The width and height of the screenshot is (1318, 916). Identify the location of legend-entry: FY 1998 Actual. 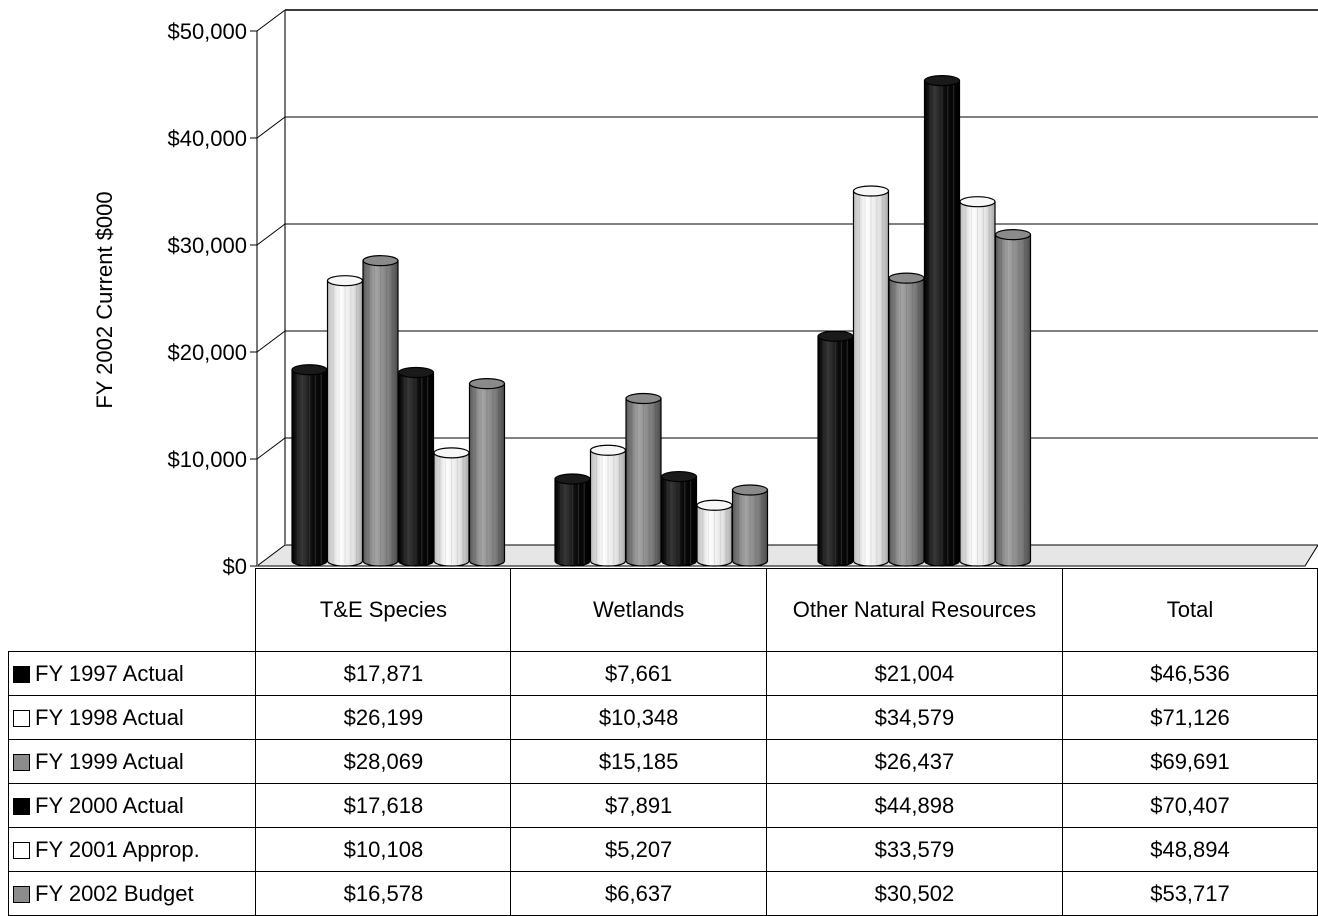
(132, 717).